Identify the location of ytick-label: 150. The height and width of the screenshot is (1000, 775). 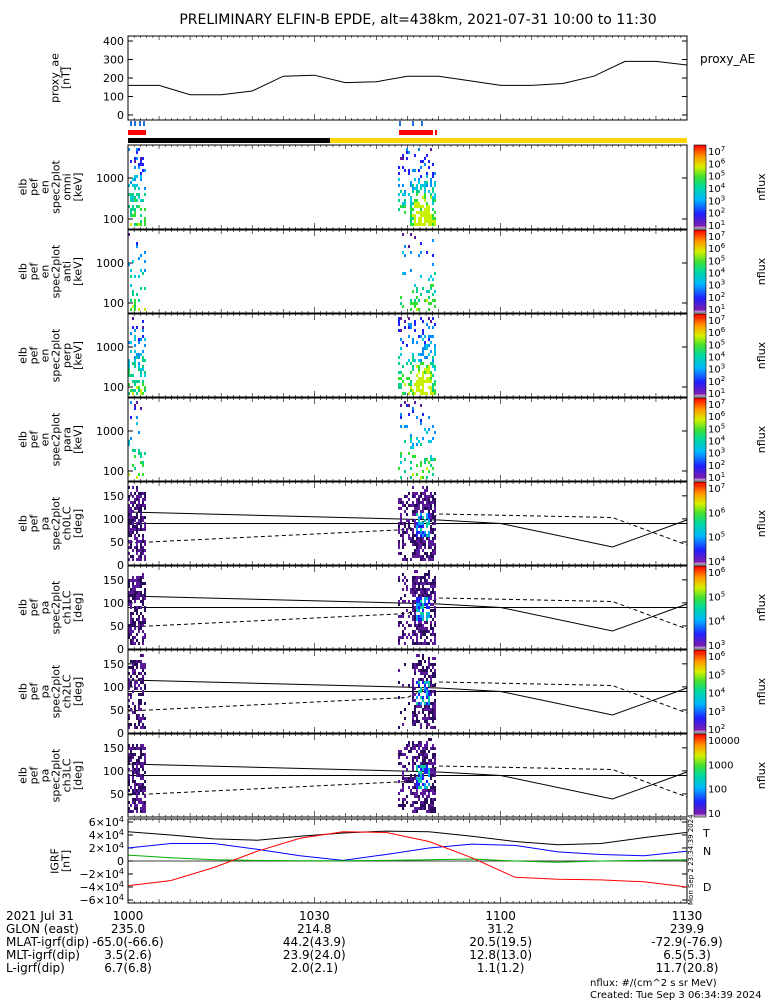
(113, 748).